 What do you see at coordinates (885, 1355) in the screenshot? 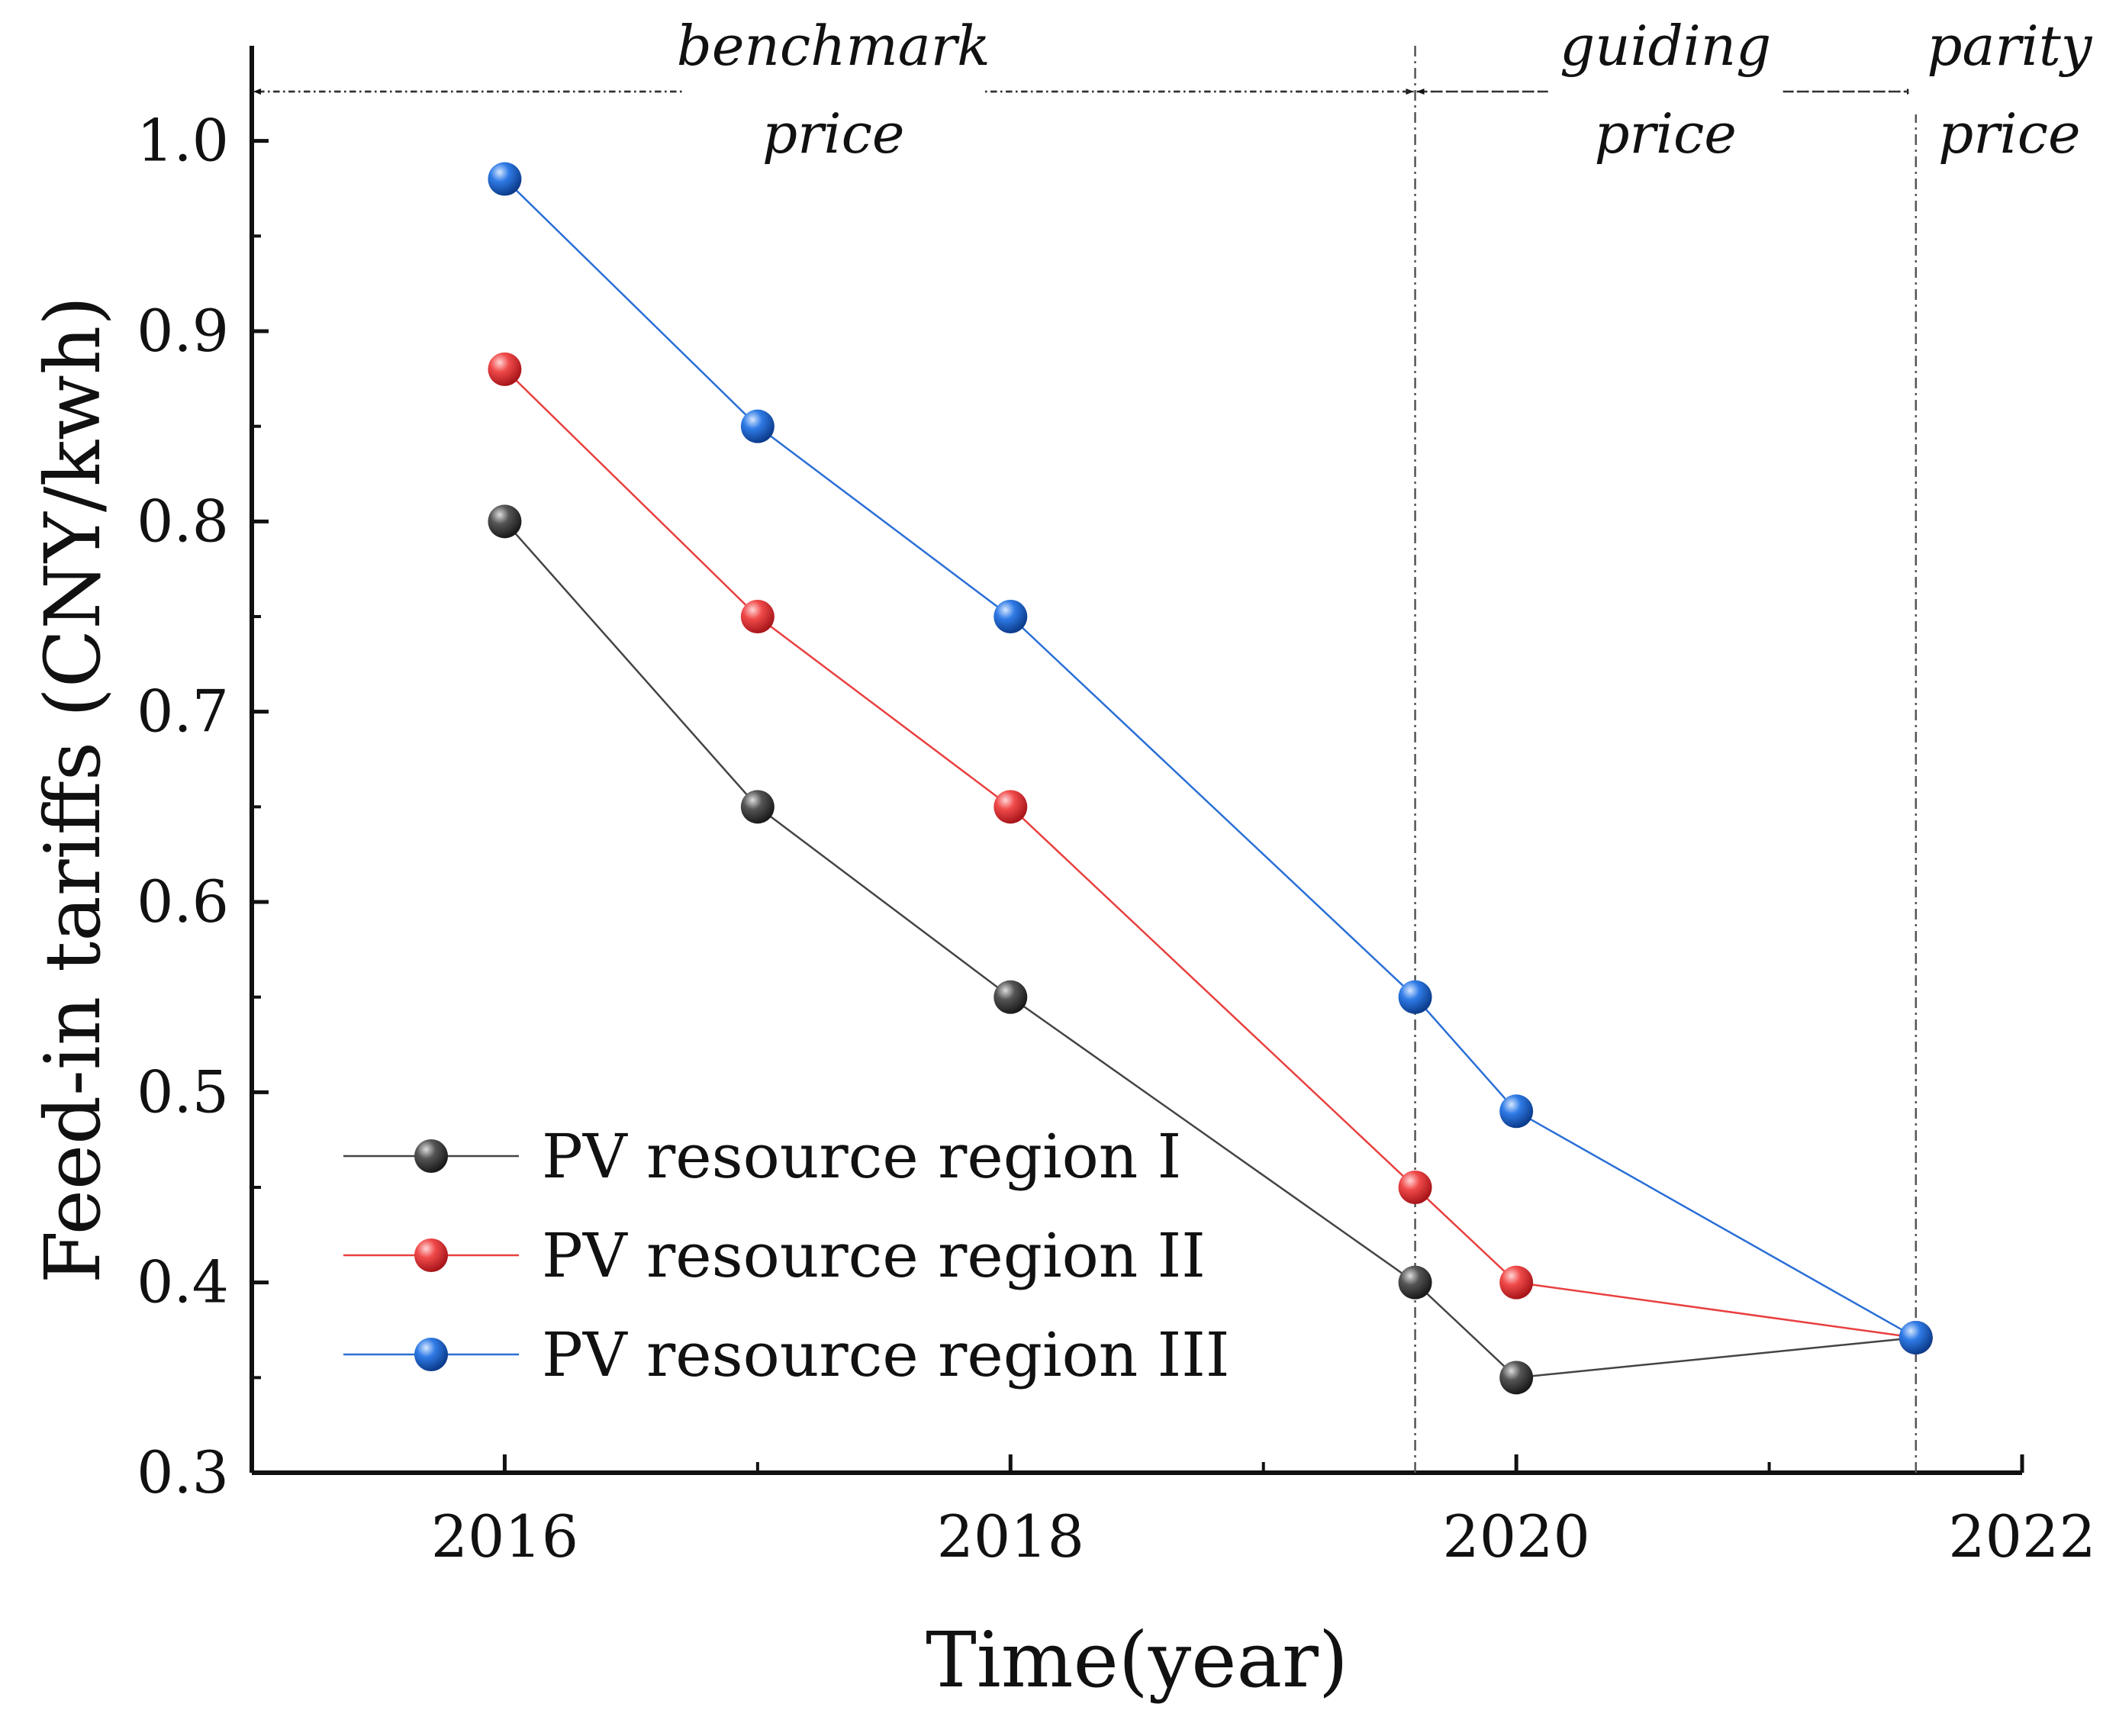
I see `legend-label: PV resource region III` at bounding box center [885, 1355].